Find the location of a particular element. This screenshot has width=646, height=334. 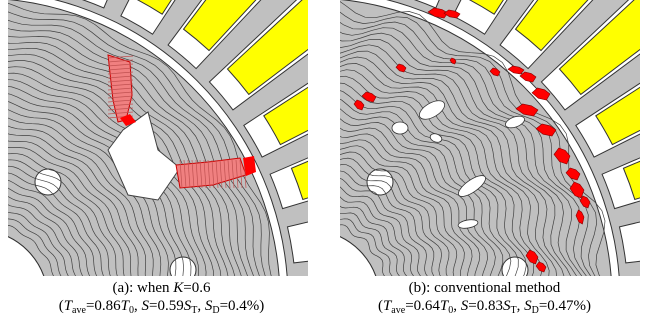

metric-1: S=0.83ST, is located at coordinates (492, 307).